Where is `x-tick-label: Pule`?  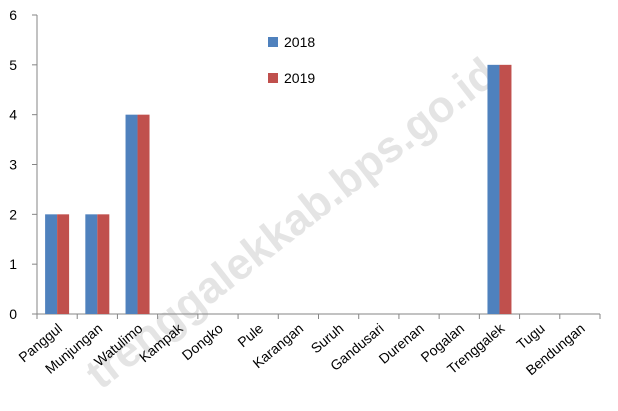 x-tick-label: Pule is located at coordinates (250, 335).